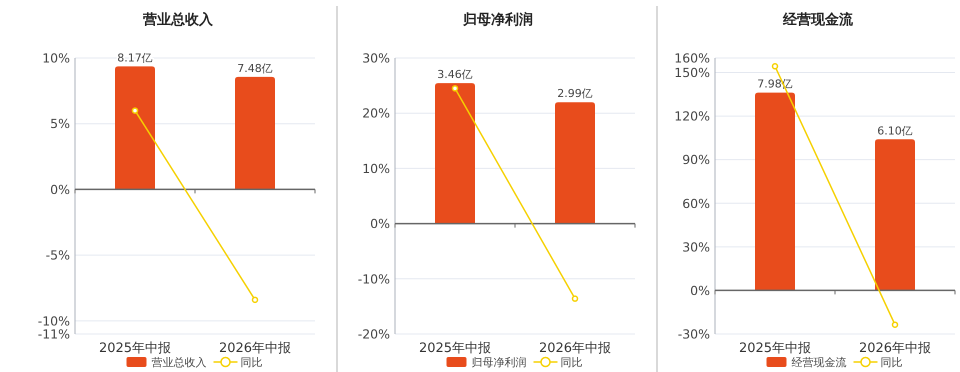 The image size is (960, 372). What do you see at coordinates (255, 68) in the screenshot?
I see `data-label: 7.48亿` at bounding box center [255, 68].